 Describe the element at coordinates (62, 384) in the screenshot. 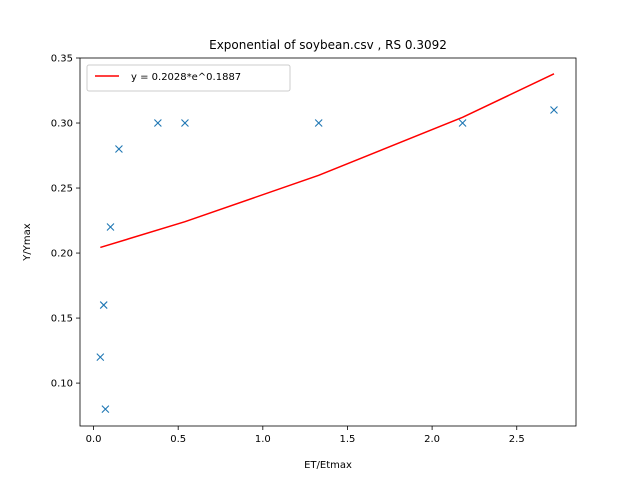

I see `y-tick-label: 0.10` at that location.